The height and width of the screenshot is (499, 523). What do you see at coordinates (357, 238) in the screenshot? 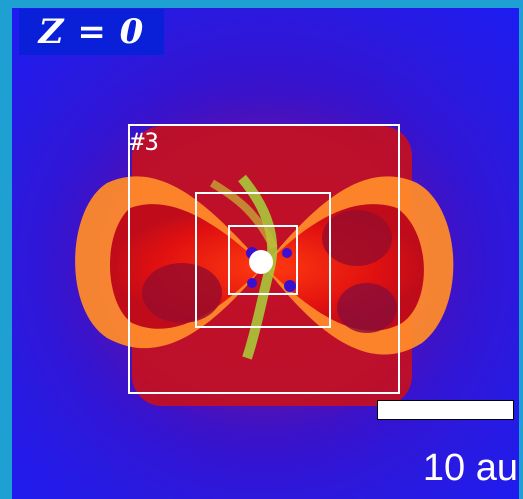
I see `dark-patch-right` at bounding box center [357, 238].